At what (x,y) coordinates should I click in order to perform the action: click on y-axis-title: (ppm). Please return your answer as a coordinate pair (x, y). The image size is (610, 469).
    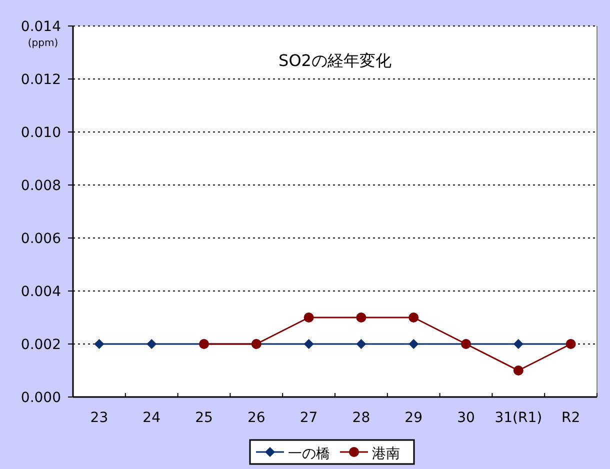
    Looking at the image, I should click on (43, 43).